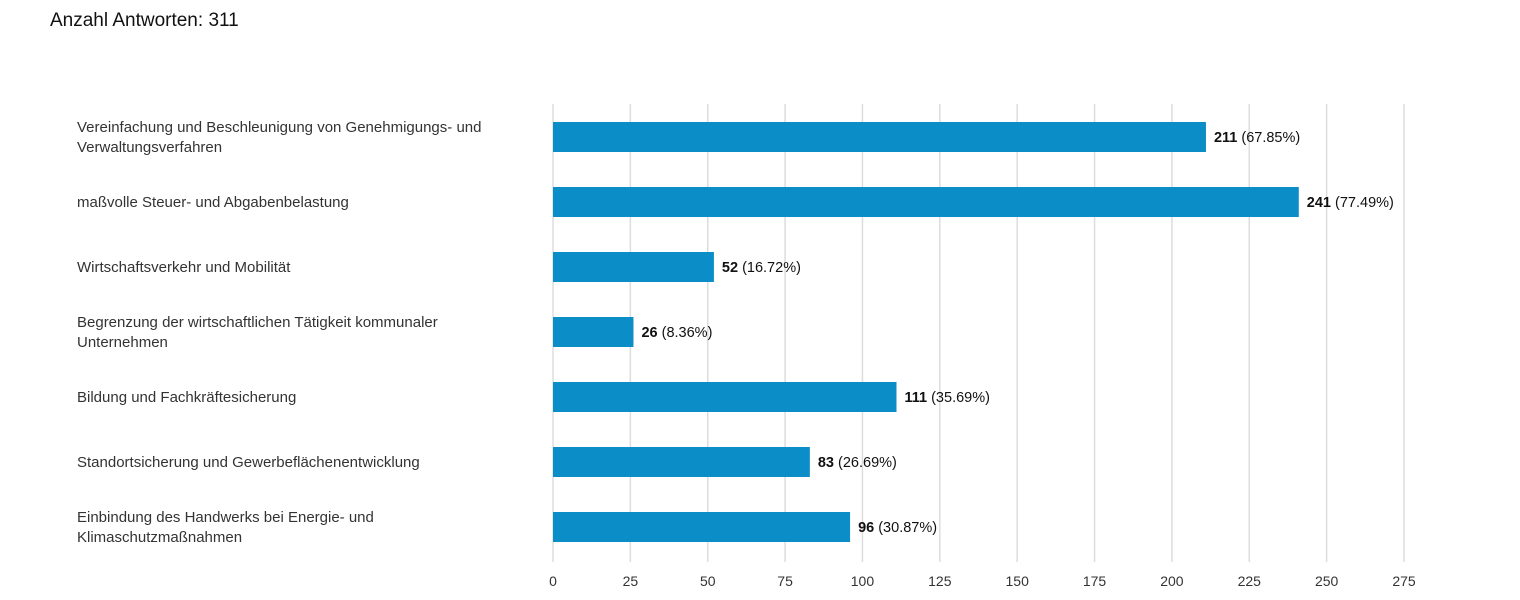 Image resolution: width=1520 pixels, height=600 pixels. Describe the element at coordinates (982, 581) in the screenshot. I see `x-axis-ticks: 0 25 50 75 100 125 150 175 200 225 250 275` at that location.